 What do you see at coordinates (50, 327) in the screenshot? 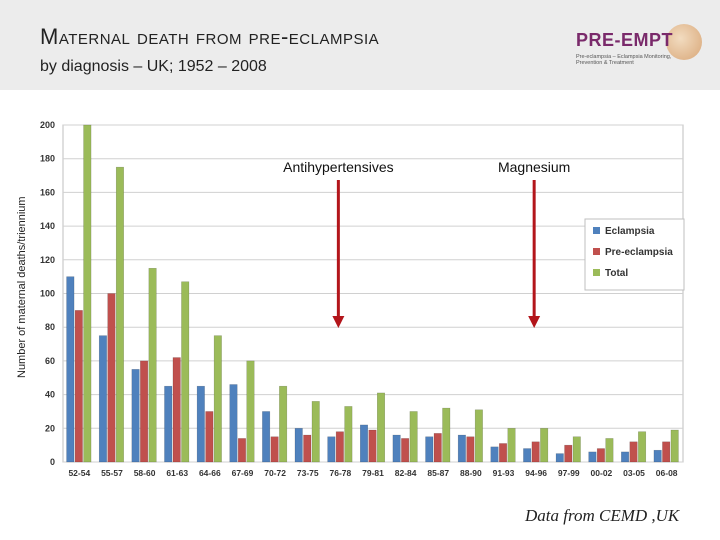
I see `y-tick-label: 80` at bounding box center [50, 327].